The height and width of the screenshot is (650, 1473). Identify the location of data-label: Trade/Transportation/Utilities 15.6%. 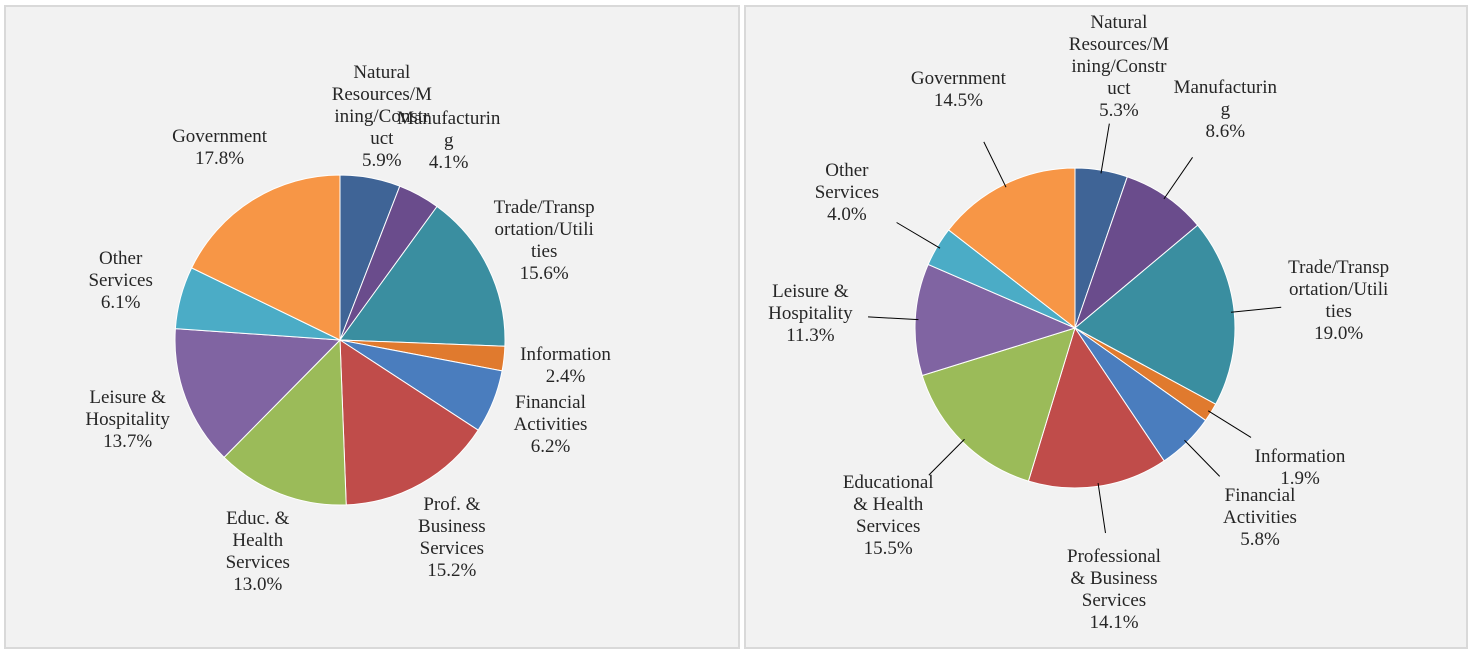
(544, 241).